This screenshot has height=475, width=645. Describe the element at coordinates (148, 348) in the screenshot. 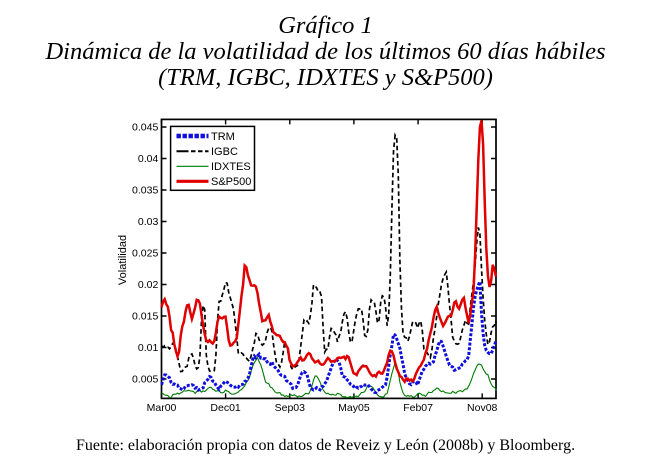

I see `svg-text: 0.01` at that location.